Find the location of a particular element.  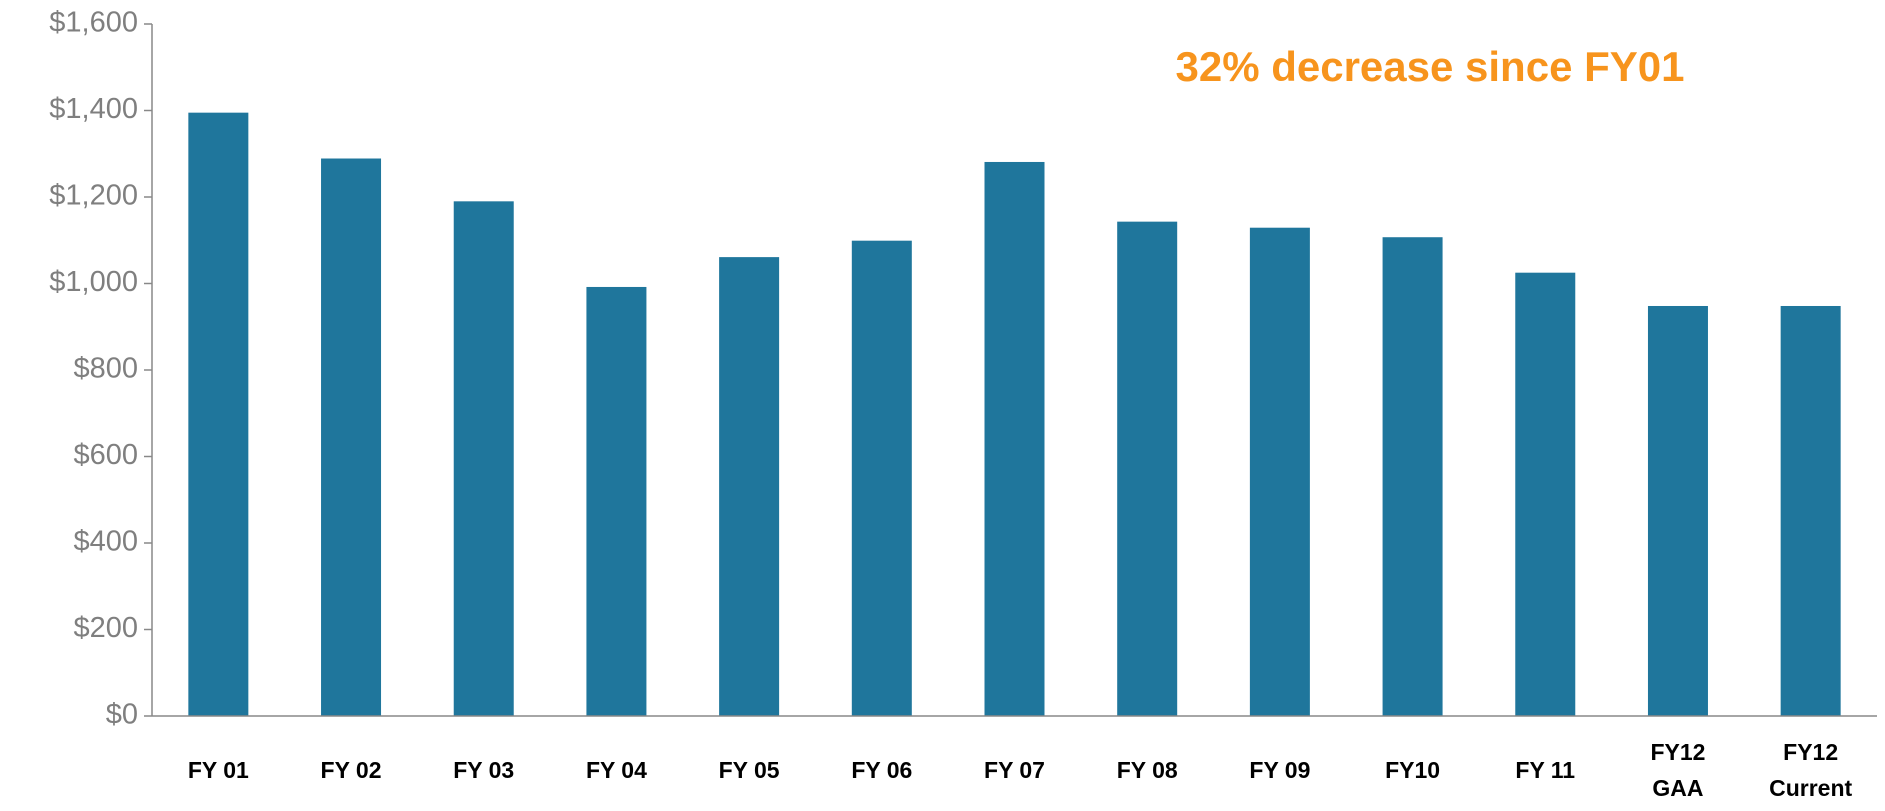

x-tick-label: FY 07 is located at coordinates (1014, 770).